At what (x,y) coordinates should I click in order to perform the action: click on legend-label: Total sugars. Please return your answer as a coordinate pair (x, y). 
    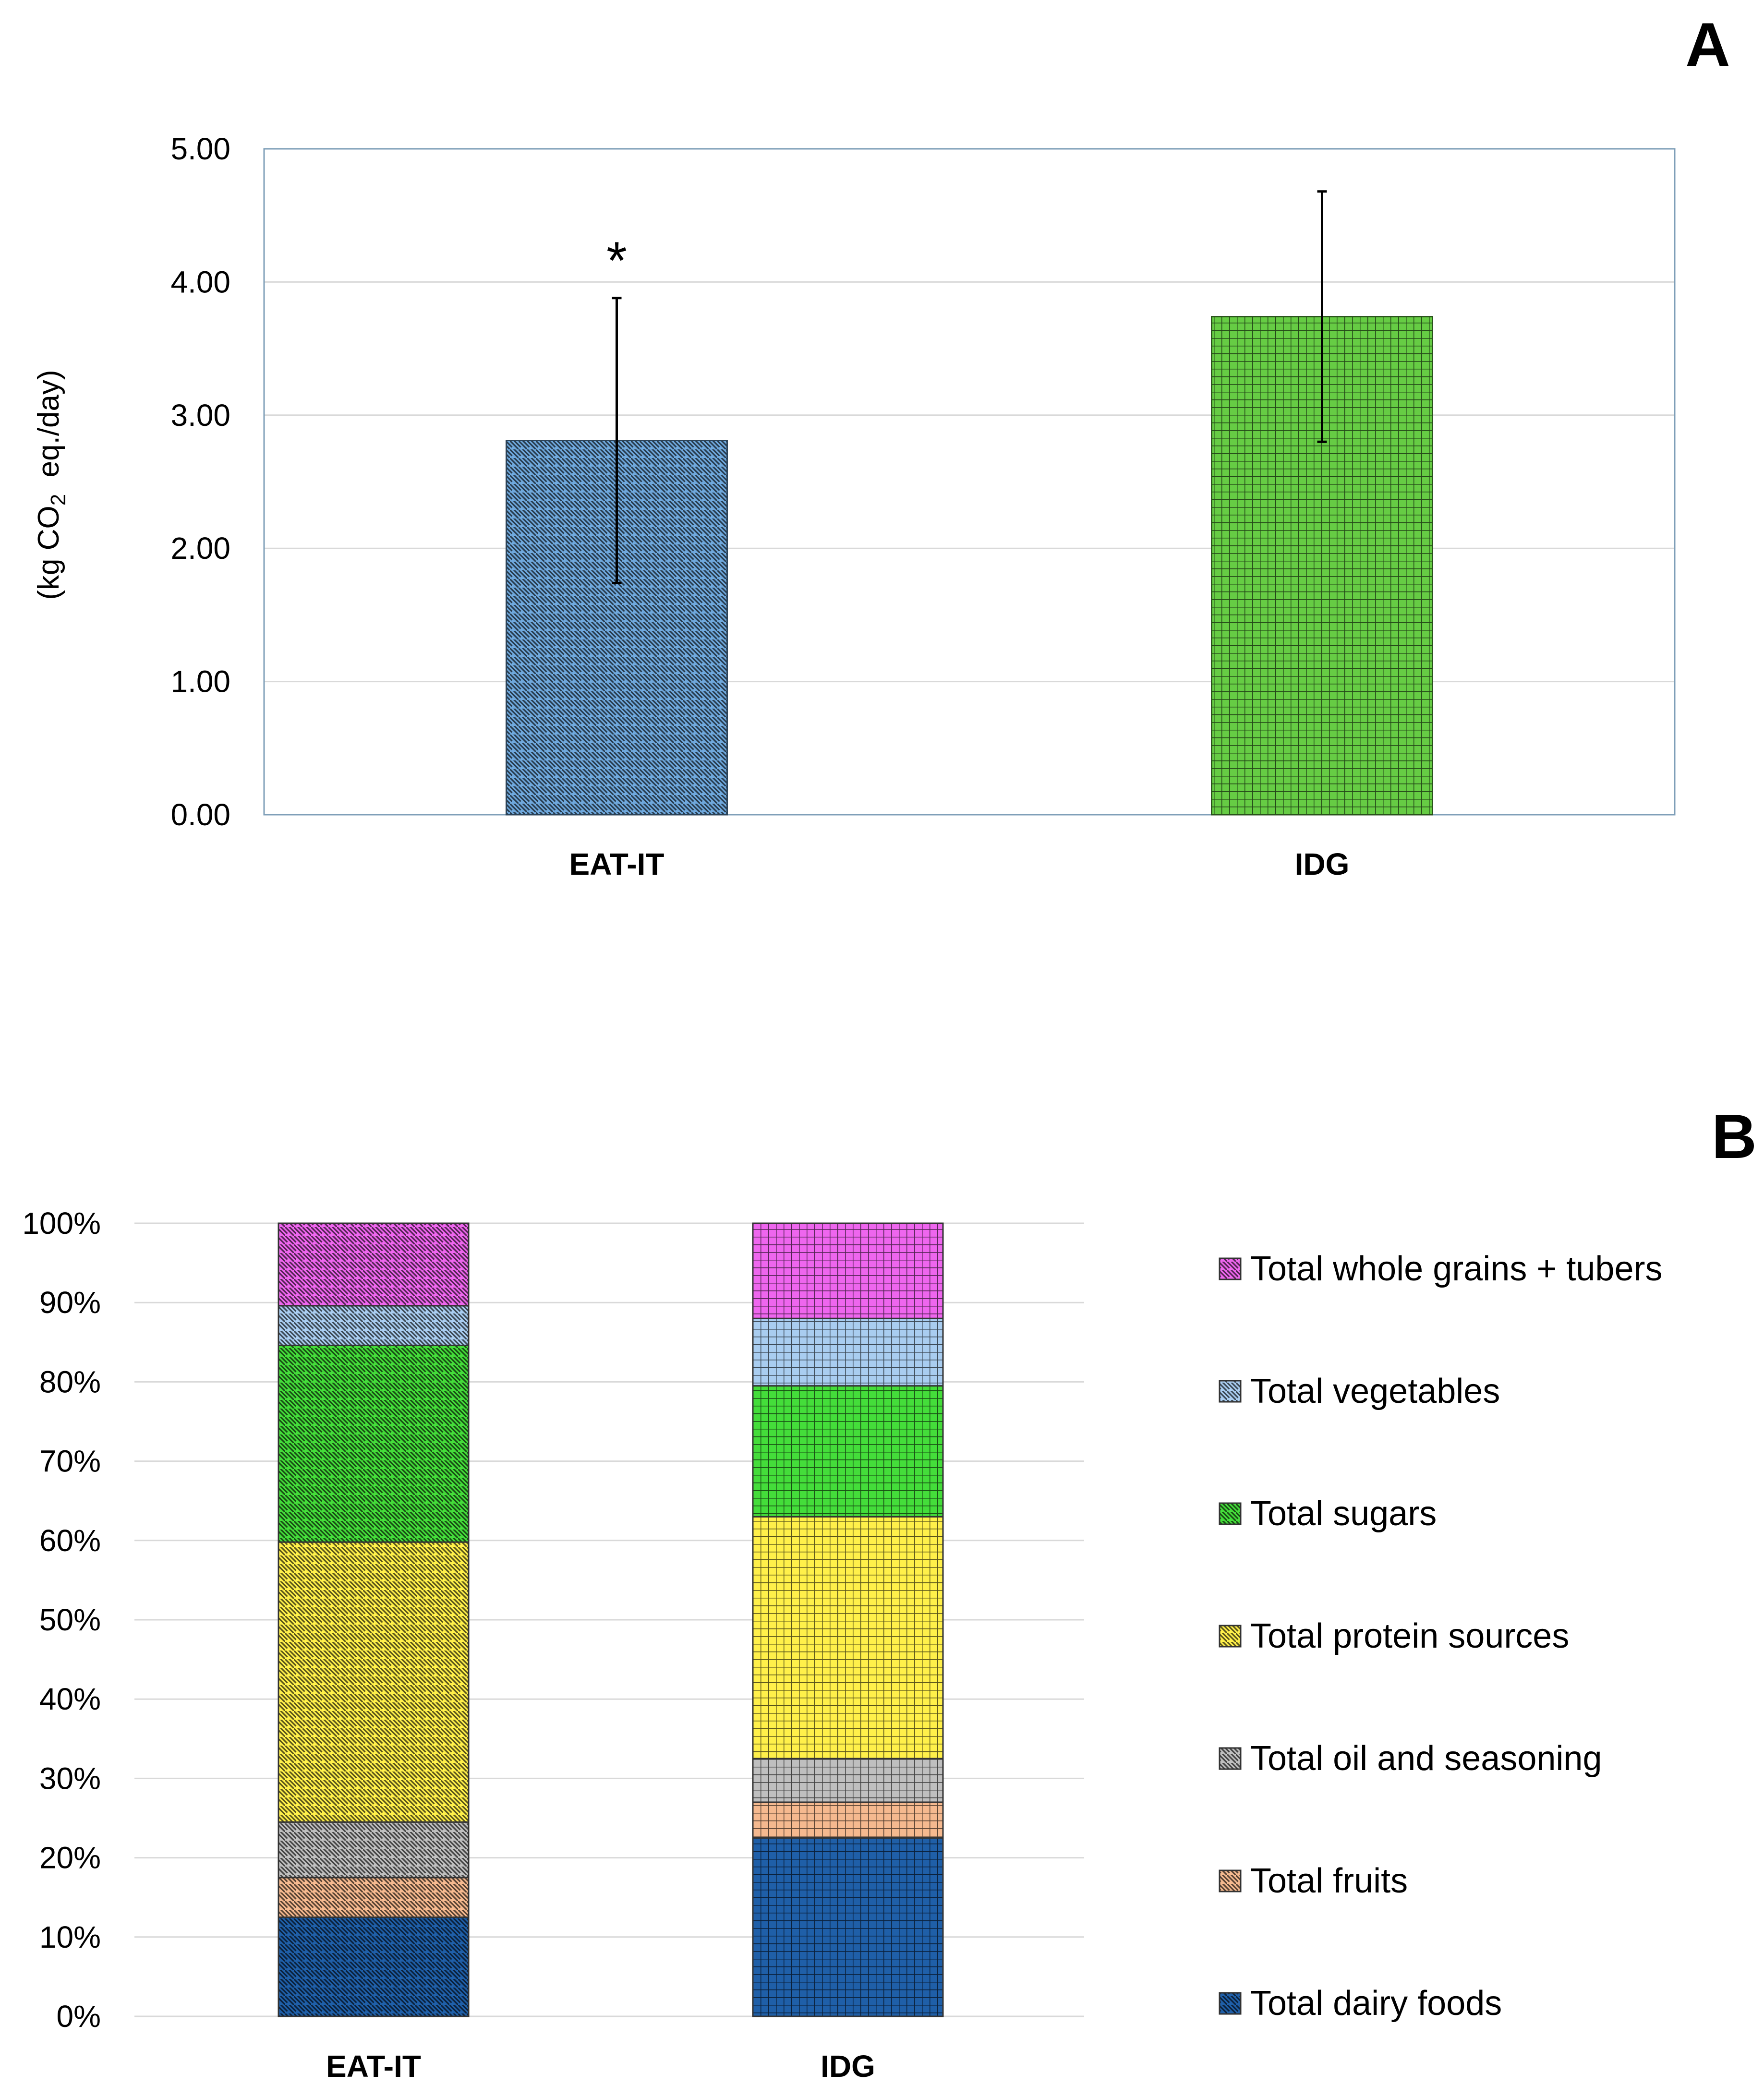
    Looking at the image, I should click on (1343, 1513).